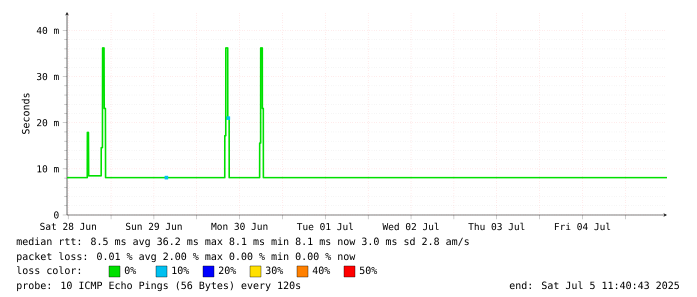  I want to click on text: loss color:, so click(48, 270).